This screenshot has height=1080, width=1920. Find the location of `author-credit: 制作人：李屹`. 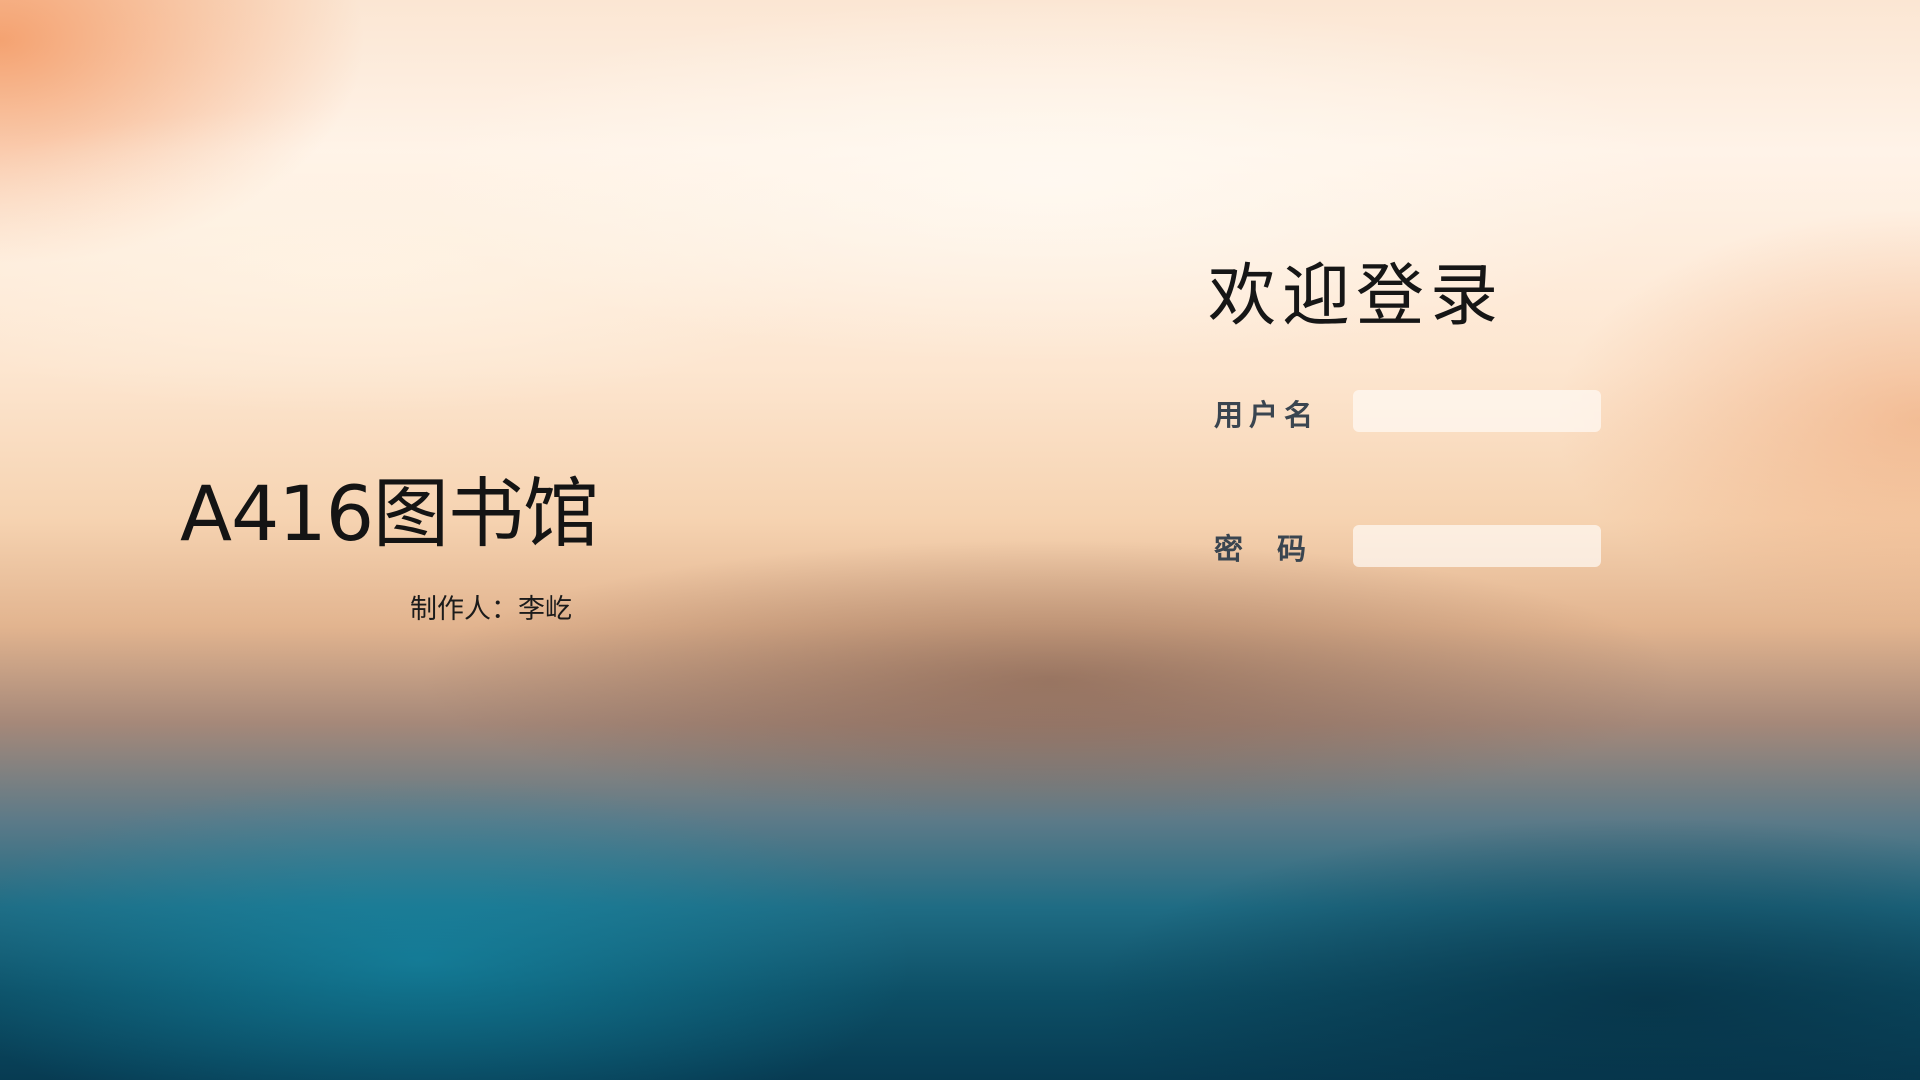

author-credit: 制作人：李屹 is located at coordinates (491, 609).